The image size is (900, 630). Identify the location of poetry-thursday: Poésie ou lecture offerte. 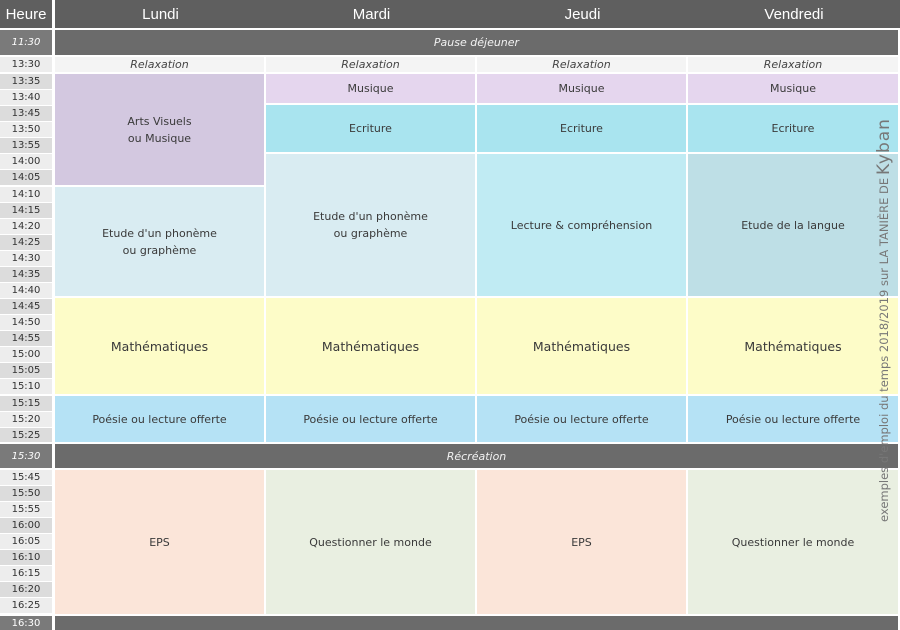
(581, 419).